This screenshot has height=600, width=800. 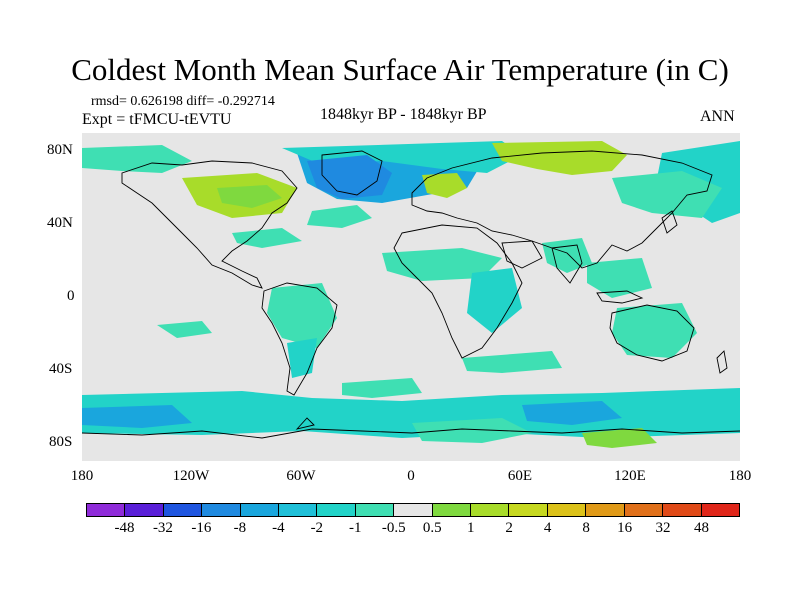 I want to click on patch-southern-band-blue2, so click(x=572, y=413).